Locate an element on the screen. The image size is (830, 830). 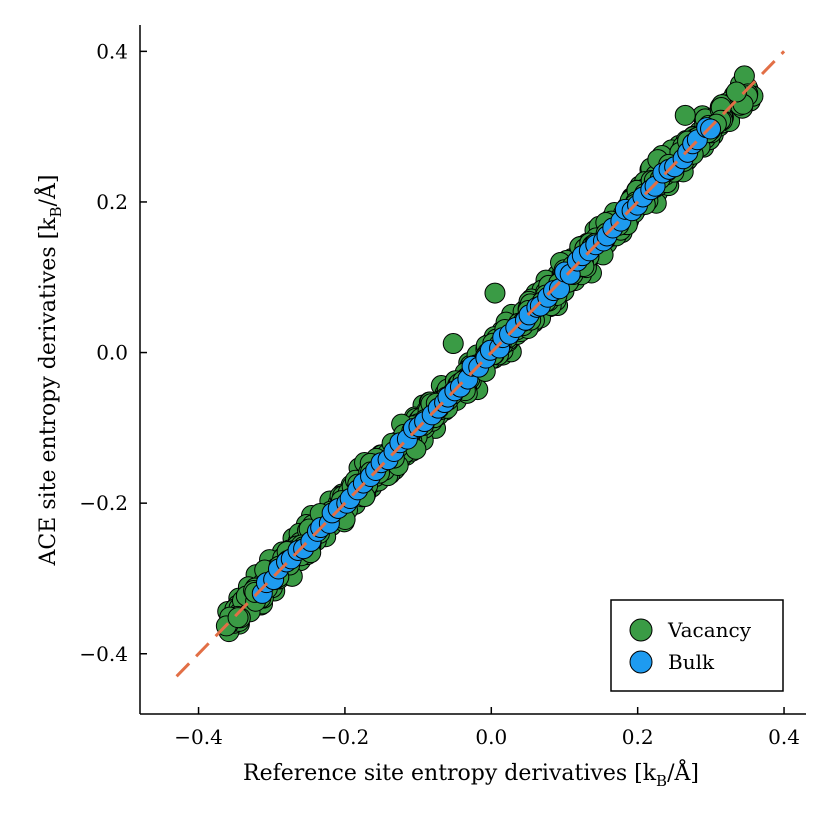
legend-marker-bulk is located at coordinates (641, 662).